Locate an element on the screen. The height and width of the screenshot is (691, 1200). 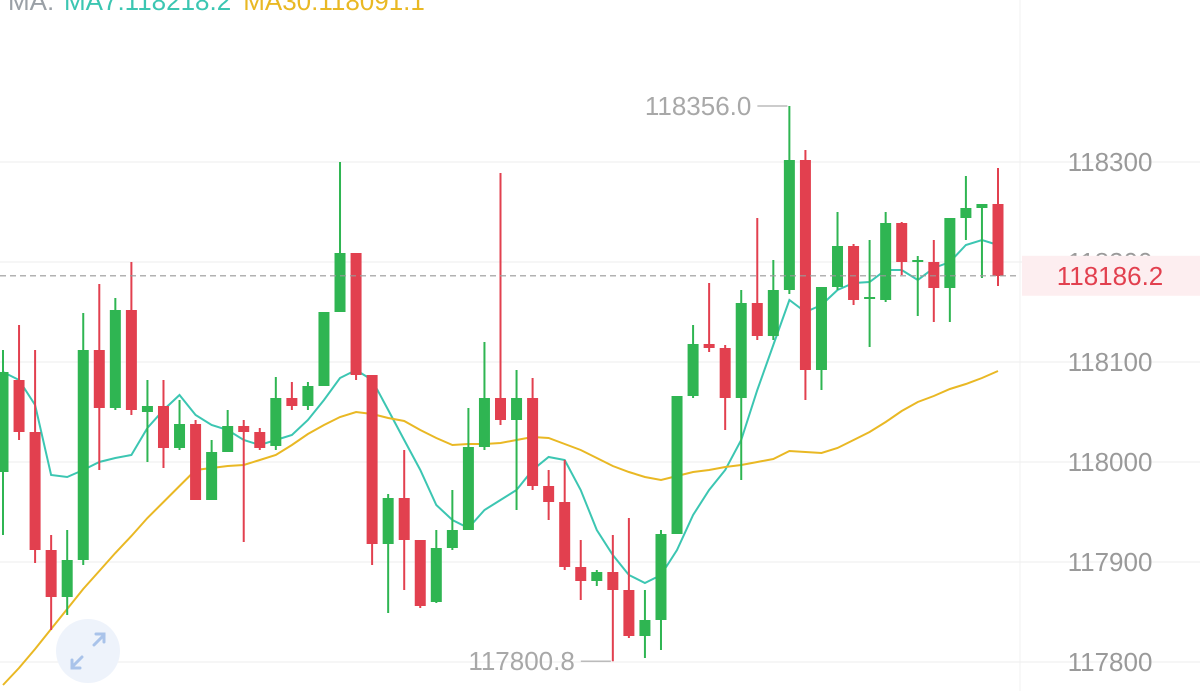
high-label: 118356.0 is located at coordinates (698, 106).